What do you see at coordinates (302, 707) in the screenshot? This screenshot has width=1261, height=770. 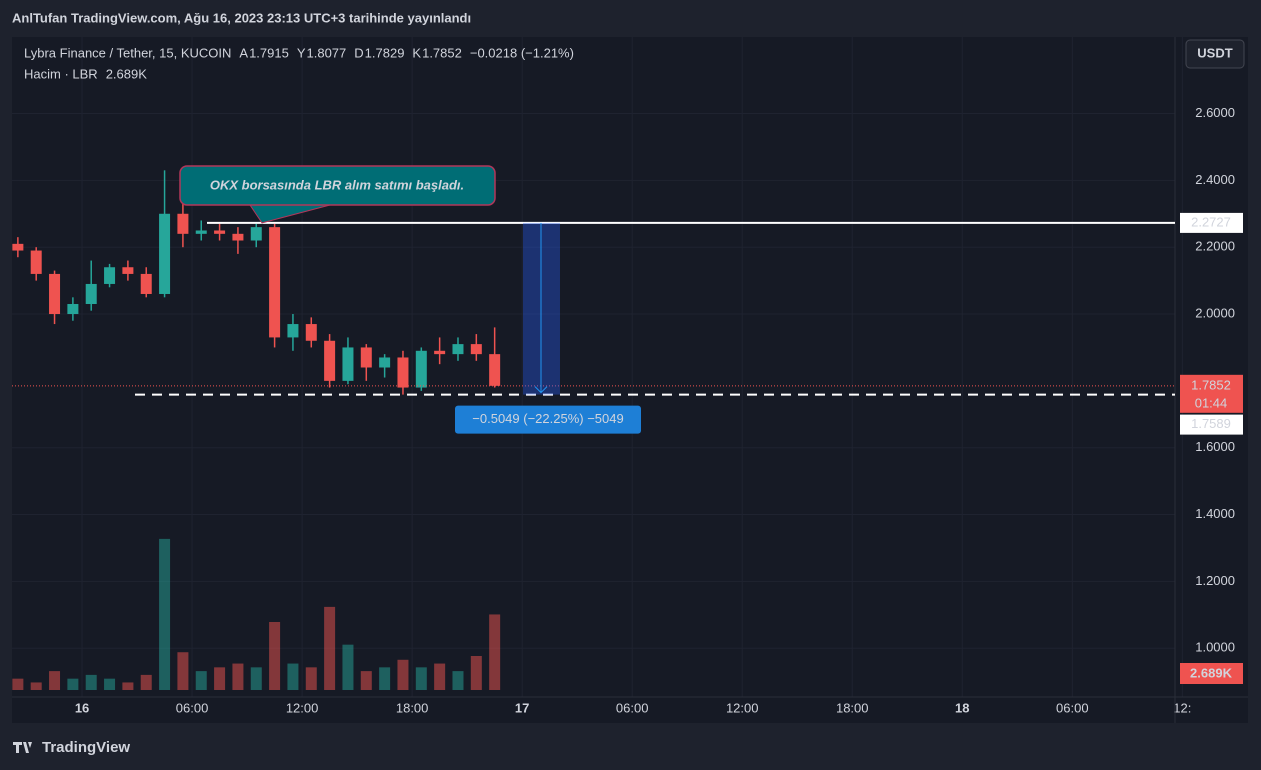 I see `x-tick-label: 12:00` at bounding box center [302, 707].